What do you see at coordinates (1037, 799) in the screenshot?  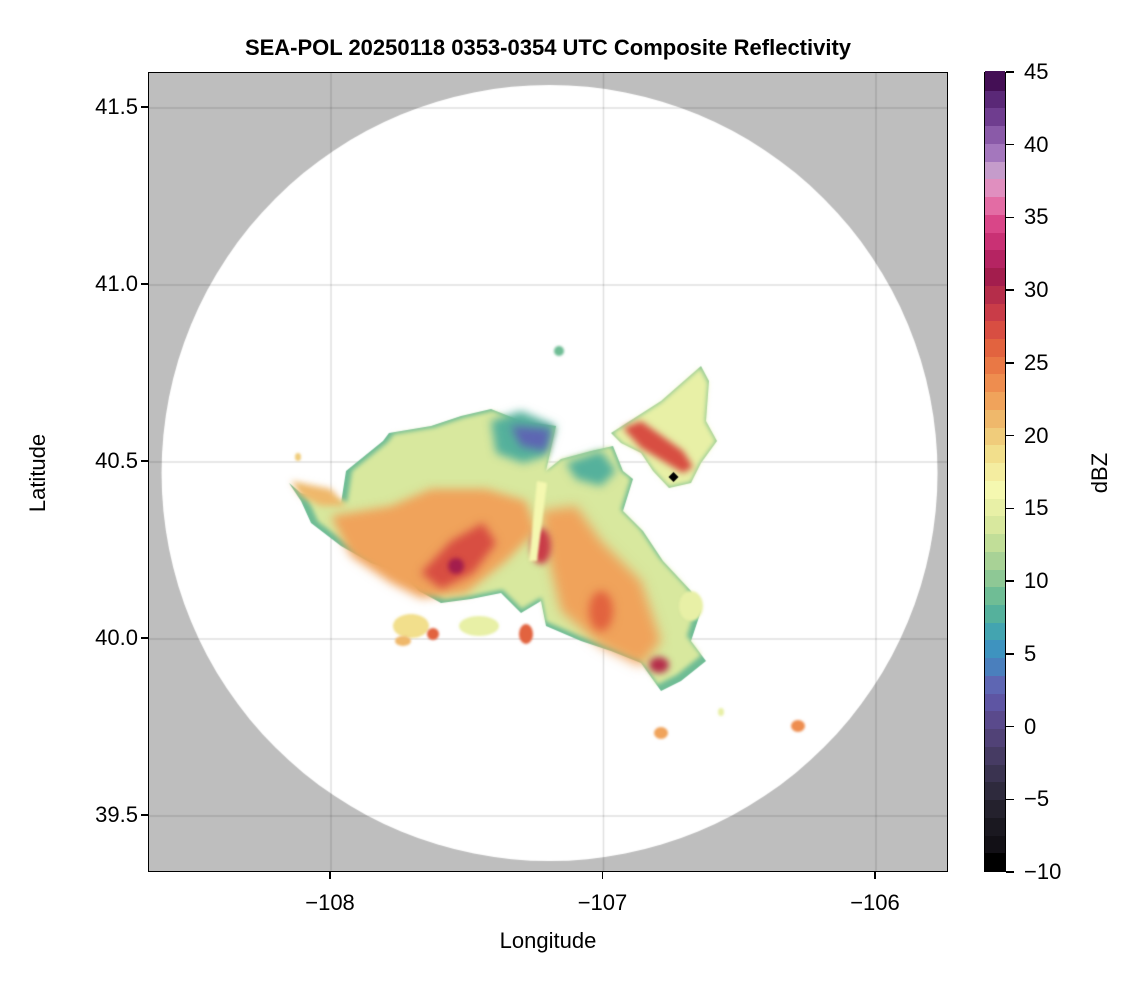 I see `colorbar-tick-label: −5` at bounding box center [1037, 799].